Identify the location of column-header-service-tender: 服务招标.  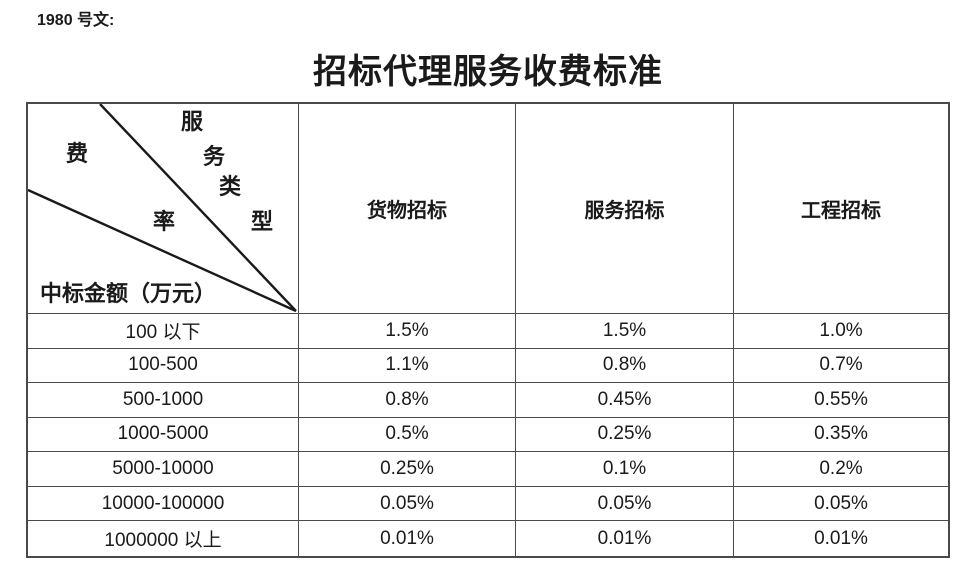
(625, 209).